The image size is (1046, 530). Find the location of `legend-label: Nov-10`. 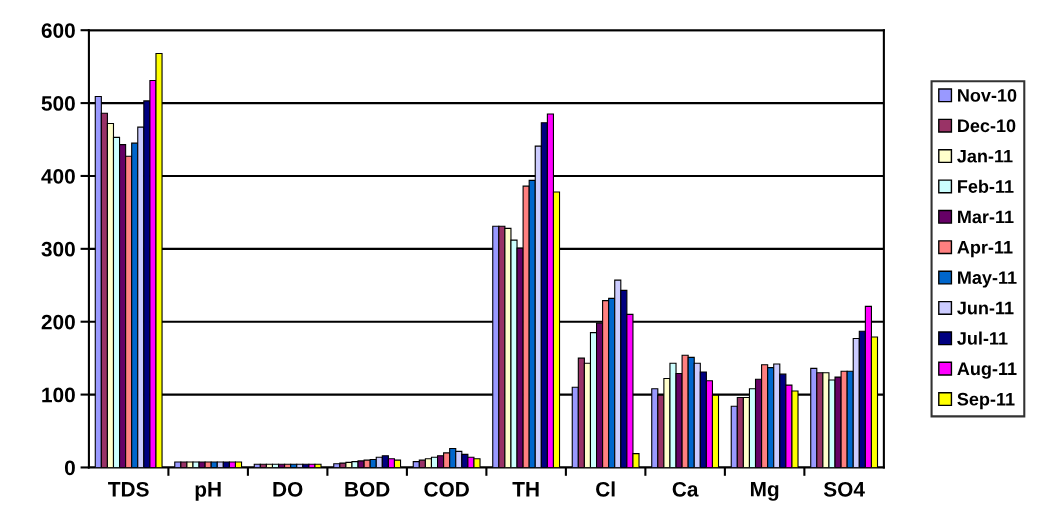

legend-label: Nov-10 is located at coordinates (987, 95).